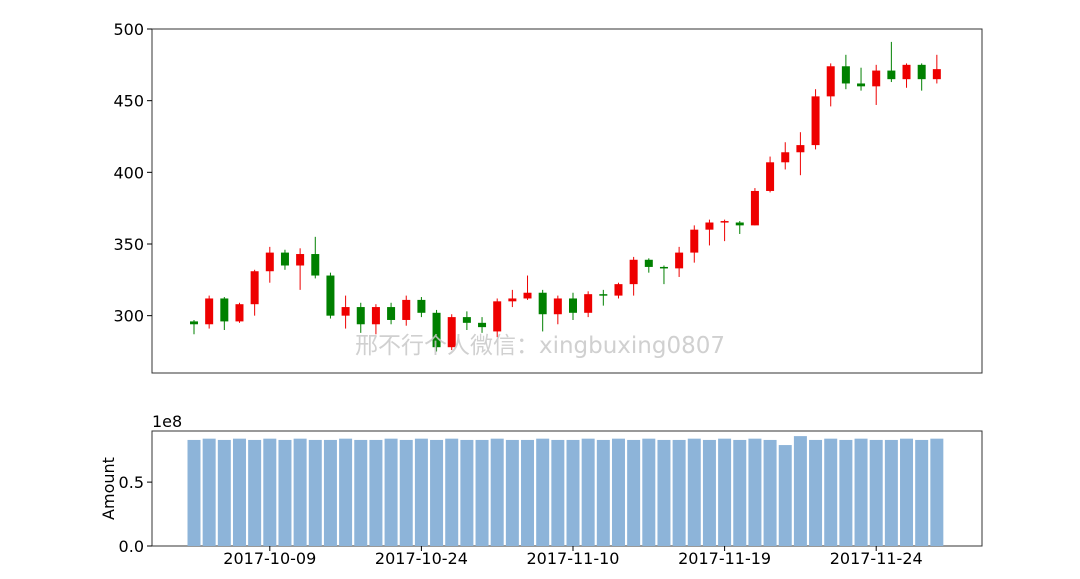 Image resolution: width=1080 pixels, height=579 pixels. What do you see at coordinates (128, 316) in the screenshot?
I see `price-ytick-label: 300` at bounding box center [128, 316].